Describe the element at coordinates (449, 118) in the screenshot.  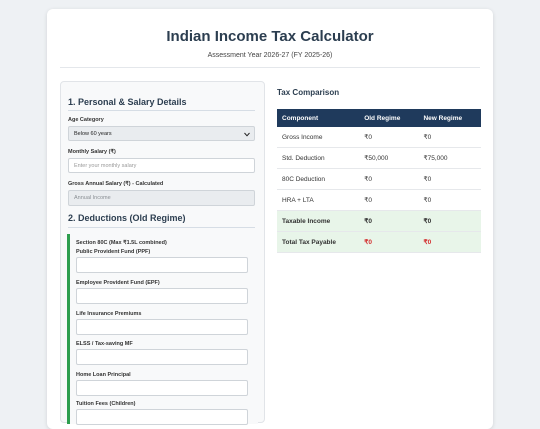
I see `column-header: New Regime` at that location.